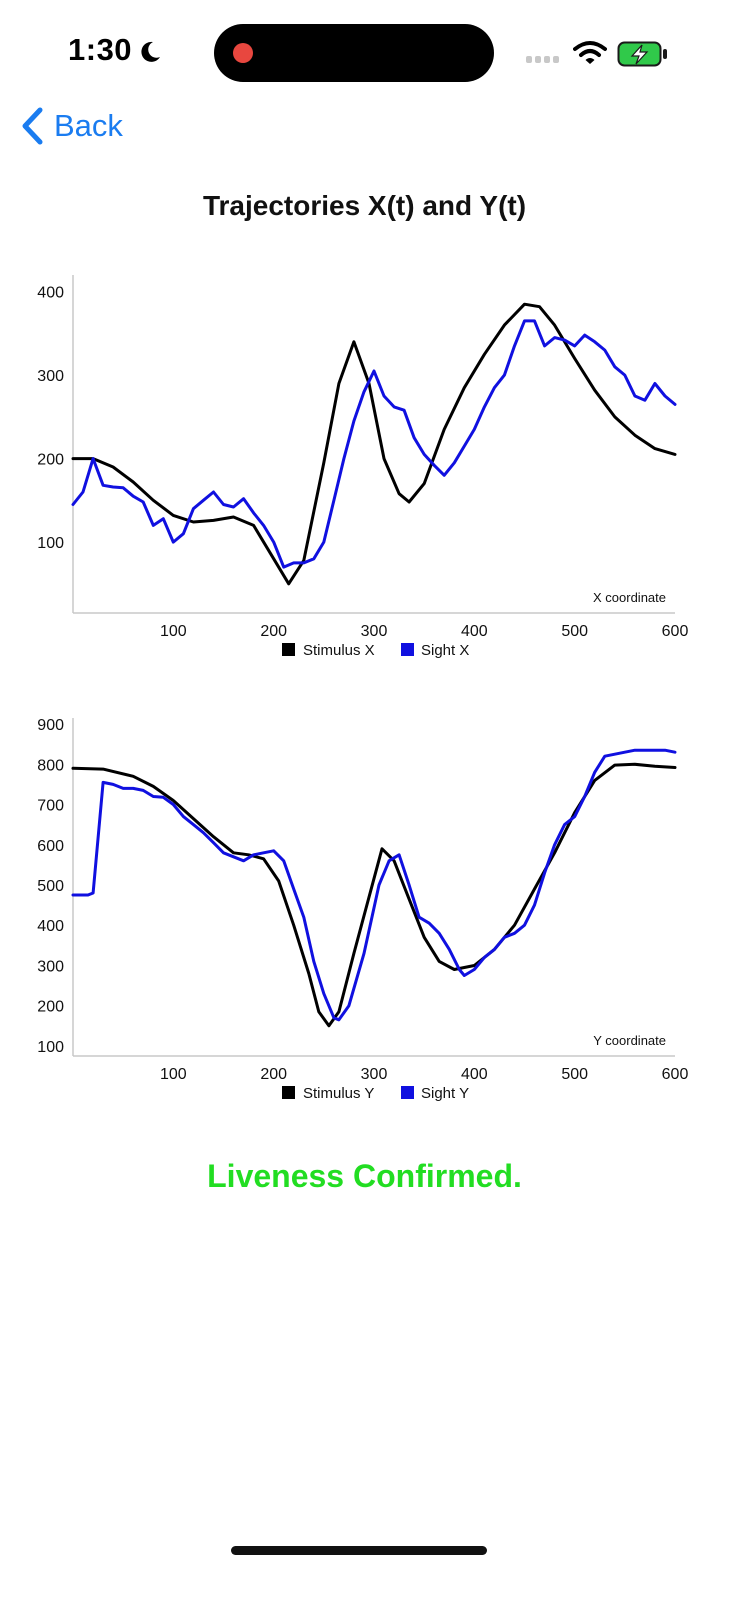 The image size is (729, 1600). What do you see at coordinates (445, 1093) in the screenshot?
I see `legend-label-sight: Sight Y` at bounding box center [445, 1093].